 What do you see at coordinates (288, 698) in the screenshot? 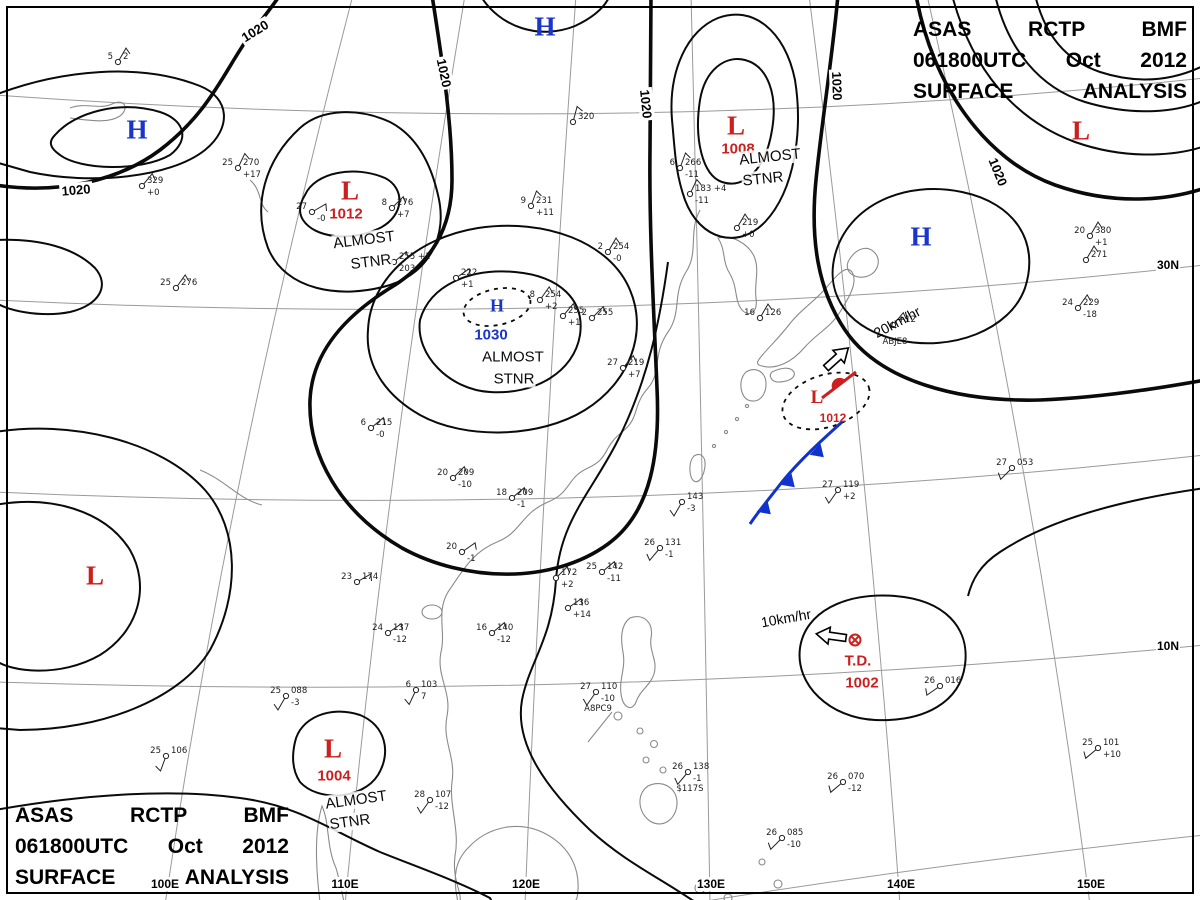
I see `station-plot: 25 088 -3` at bounding box center [288, 698].